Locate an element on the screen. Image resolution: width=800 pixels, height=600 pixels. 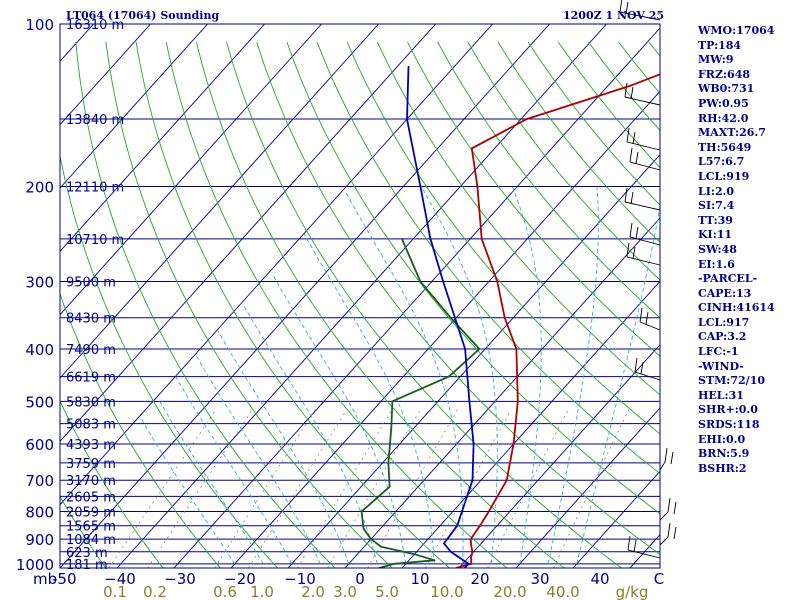
height-tick-label: 2605 m is located at coordinates (91, 497).